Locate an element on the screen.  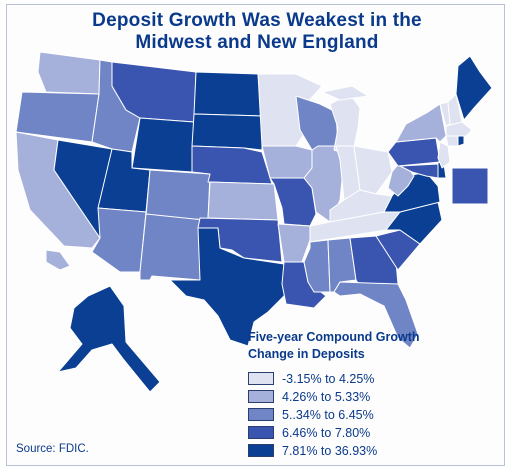
legend-item: 7.81% to 36.93% is located at coordinates (353, 451).